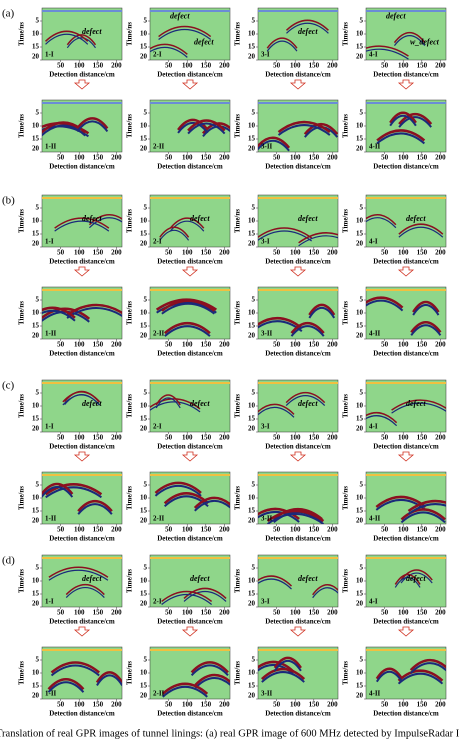 This screenshot has height=740, width=474. I want to click on panel-id: 1-I, so click(49, 55).